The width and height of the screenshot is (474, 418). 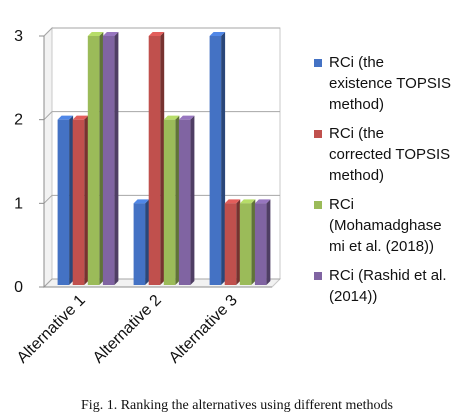 I want to click on x-tick-label: Alternative 2, so click(x=127, y=329).